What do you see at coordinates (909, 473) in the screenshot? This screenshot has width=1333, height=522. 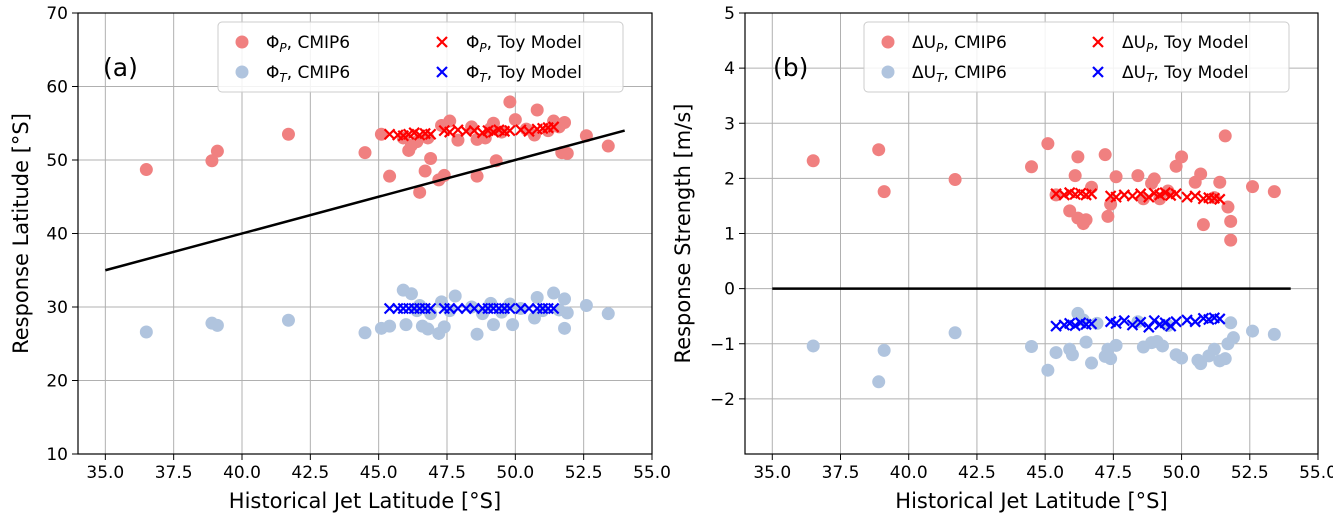 I see `x-tick-label: 40.0` at bounding box center [909, 473].